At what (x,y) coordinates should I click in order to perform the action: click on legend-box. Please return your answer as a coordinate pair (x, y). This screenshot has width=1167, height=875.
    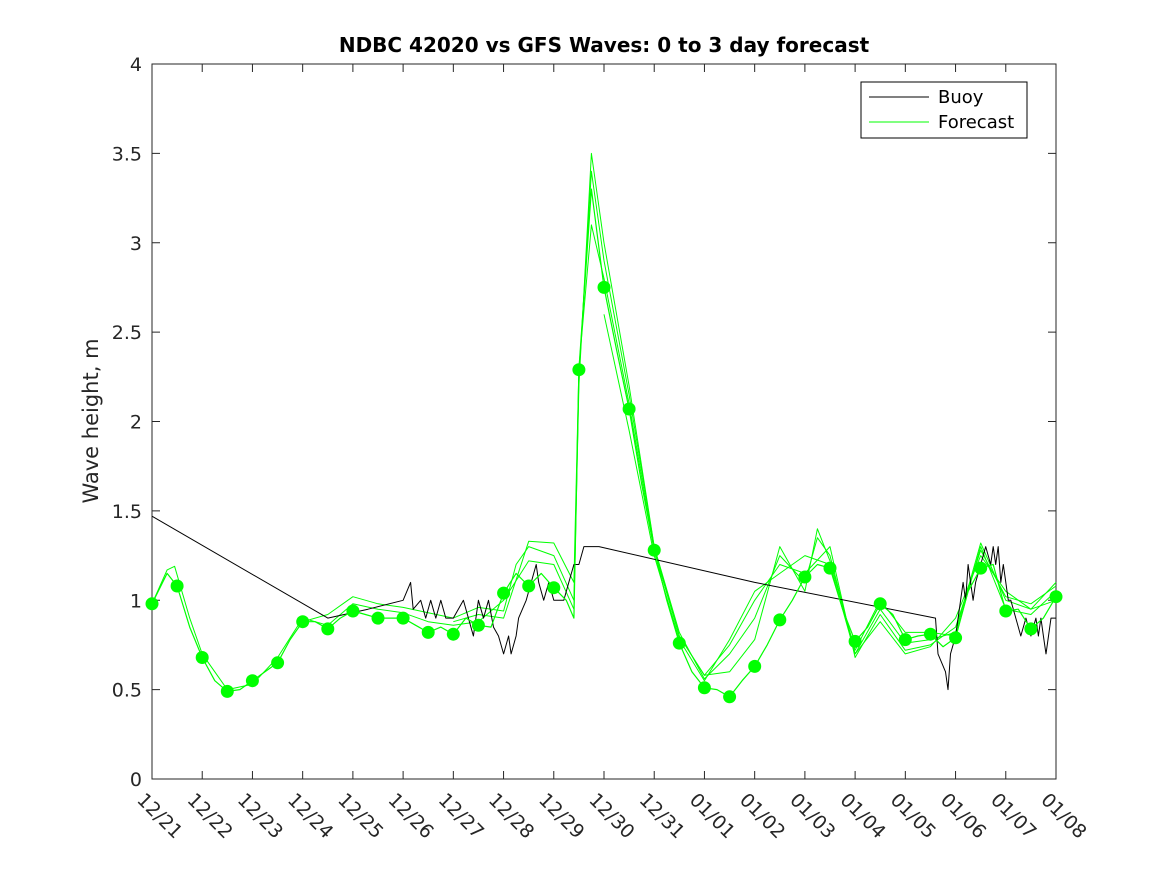
    Looking at the image, I should click on (944, 110).